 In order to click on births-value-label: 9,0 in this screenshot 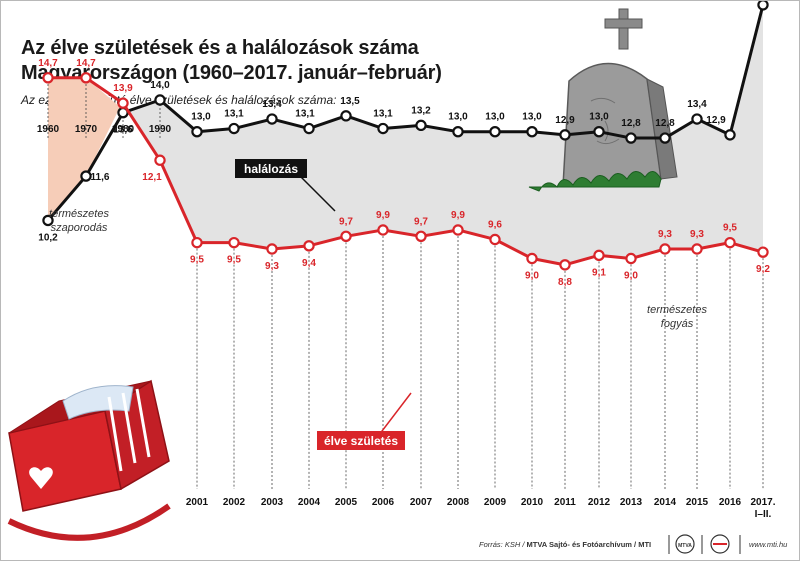, I will do `click(532, 276)`.